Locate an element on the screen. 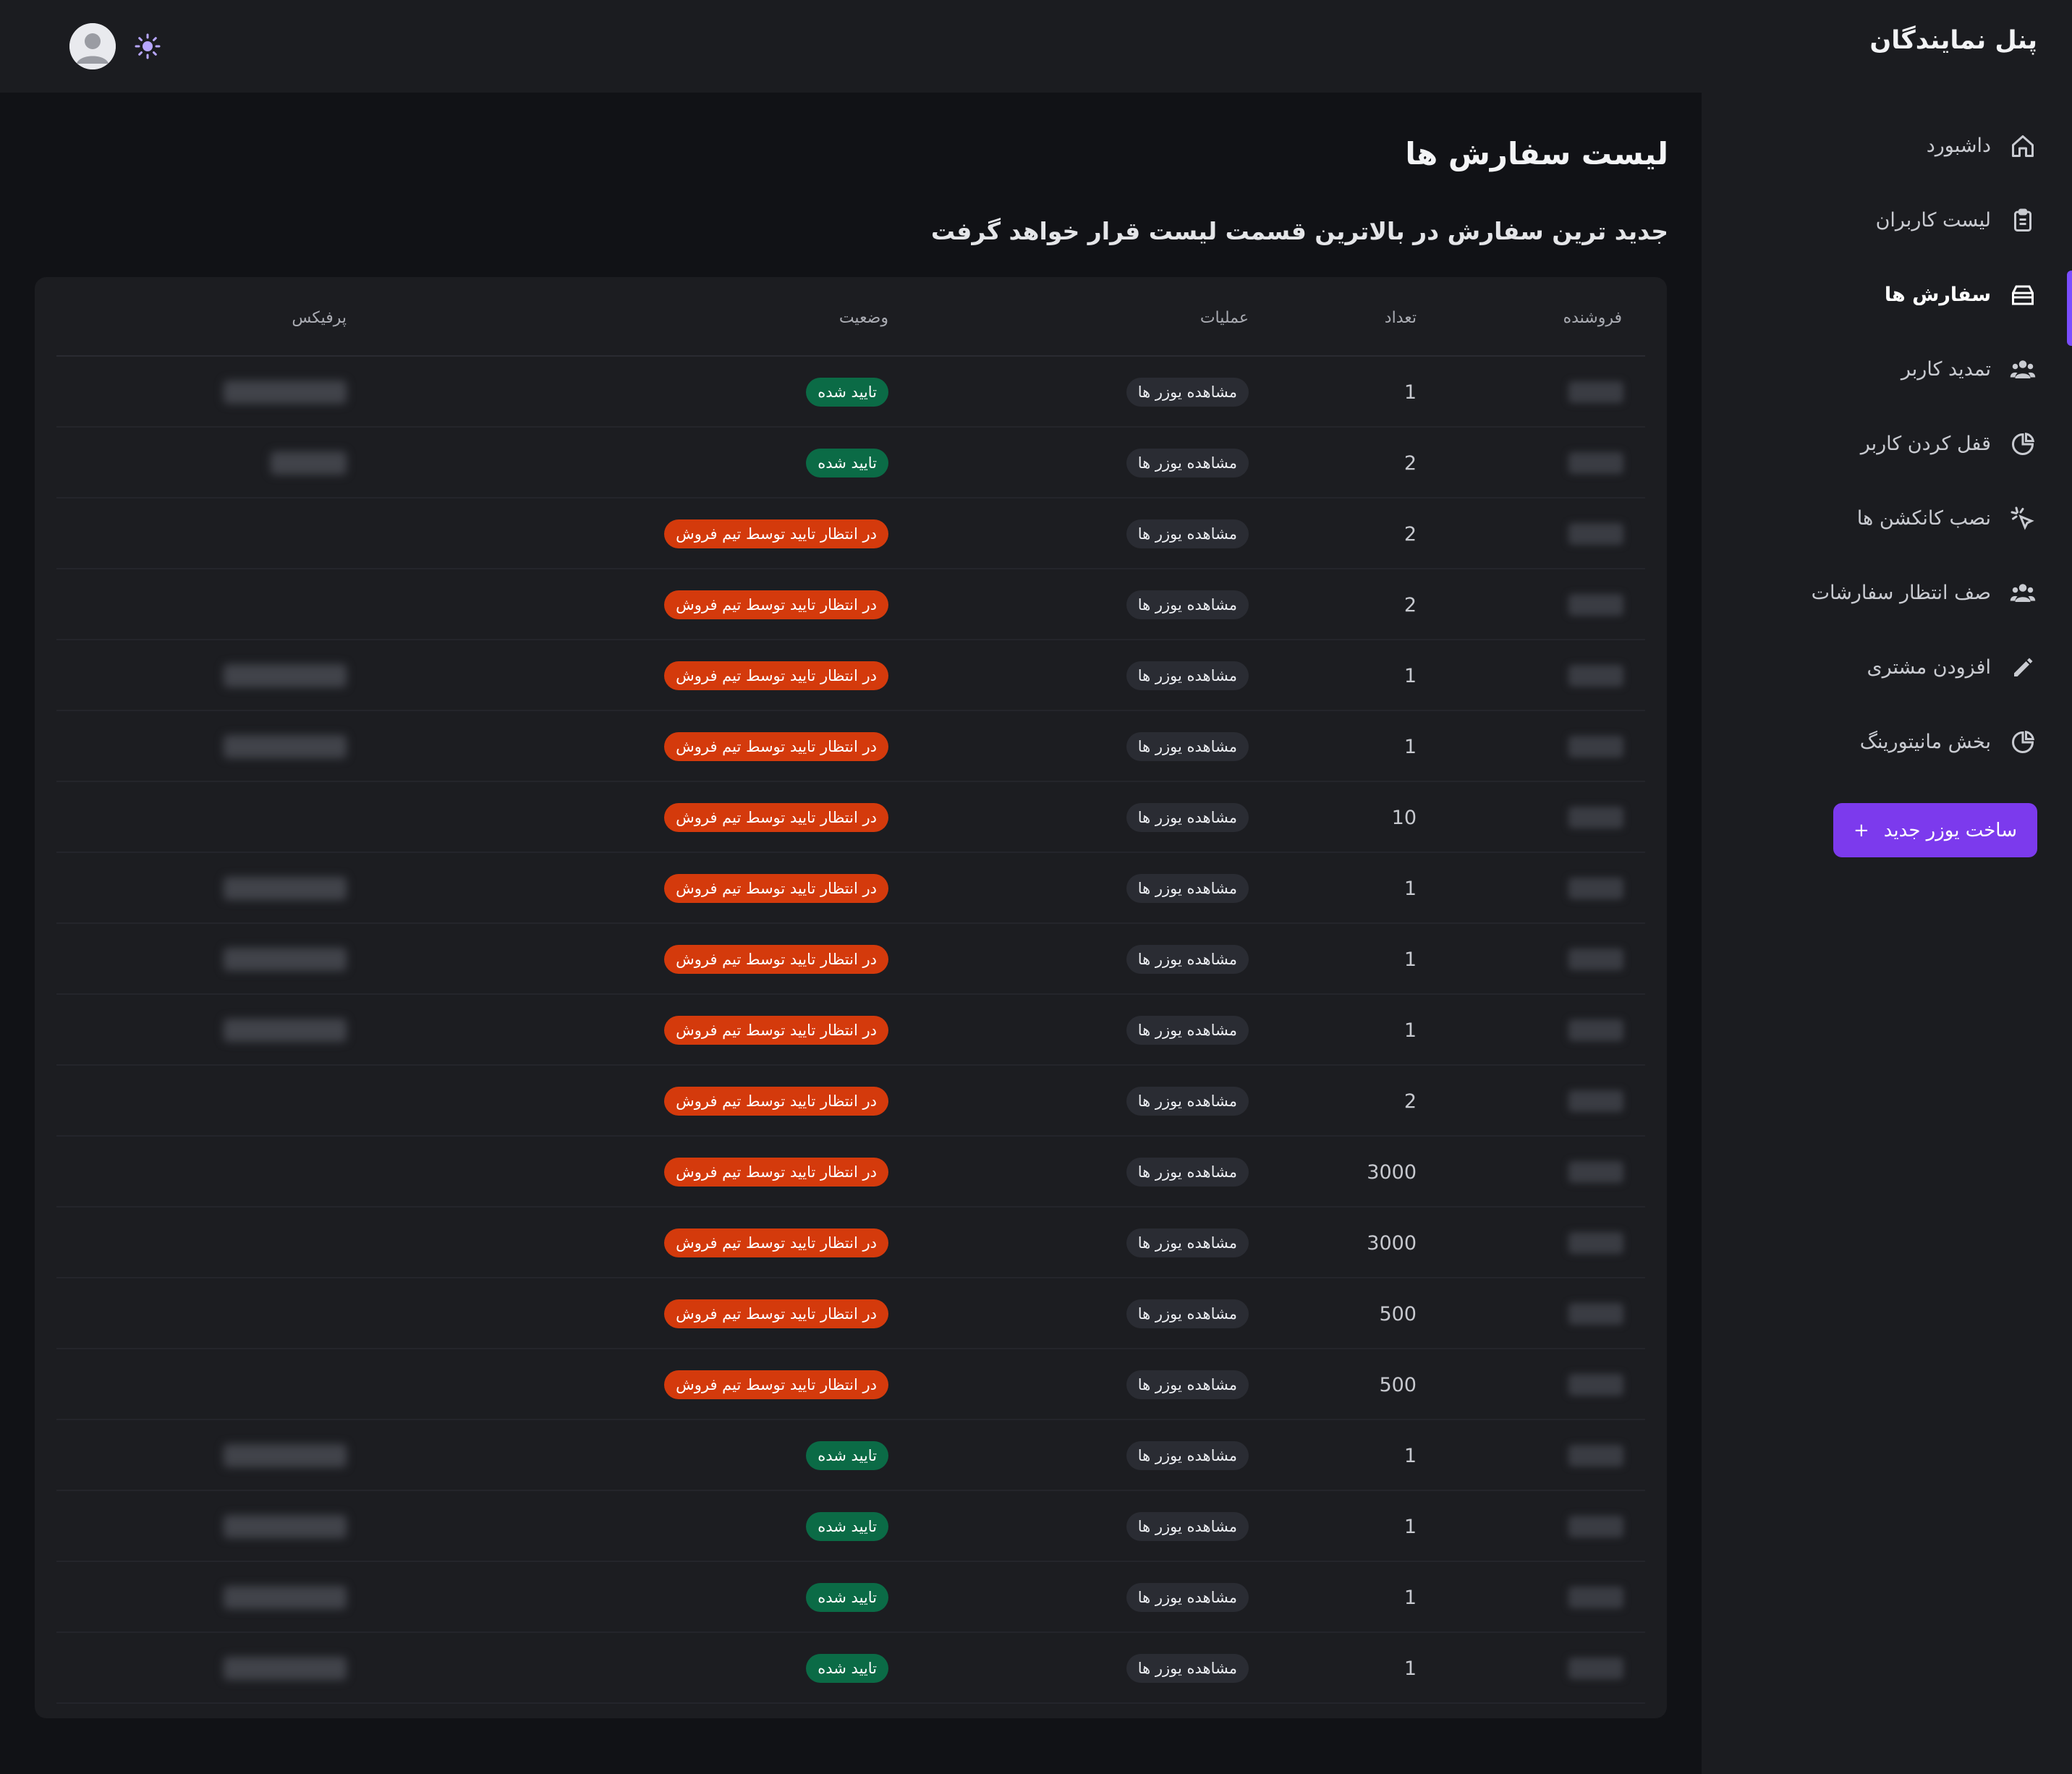  column-header-quantity: تعداد is located at coordinates (1400, 318).